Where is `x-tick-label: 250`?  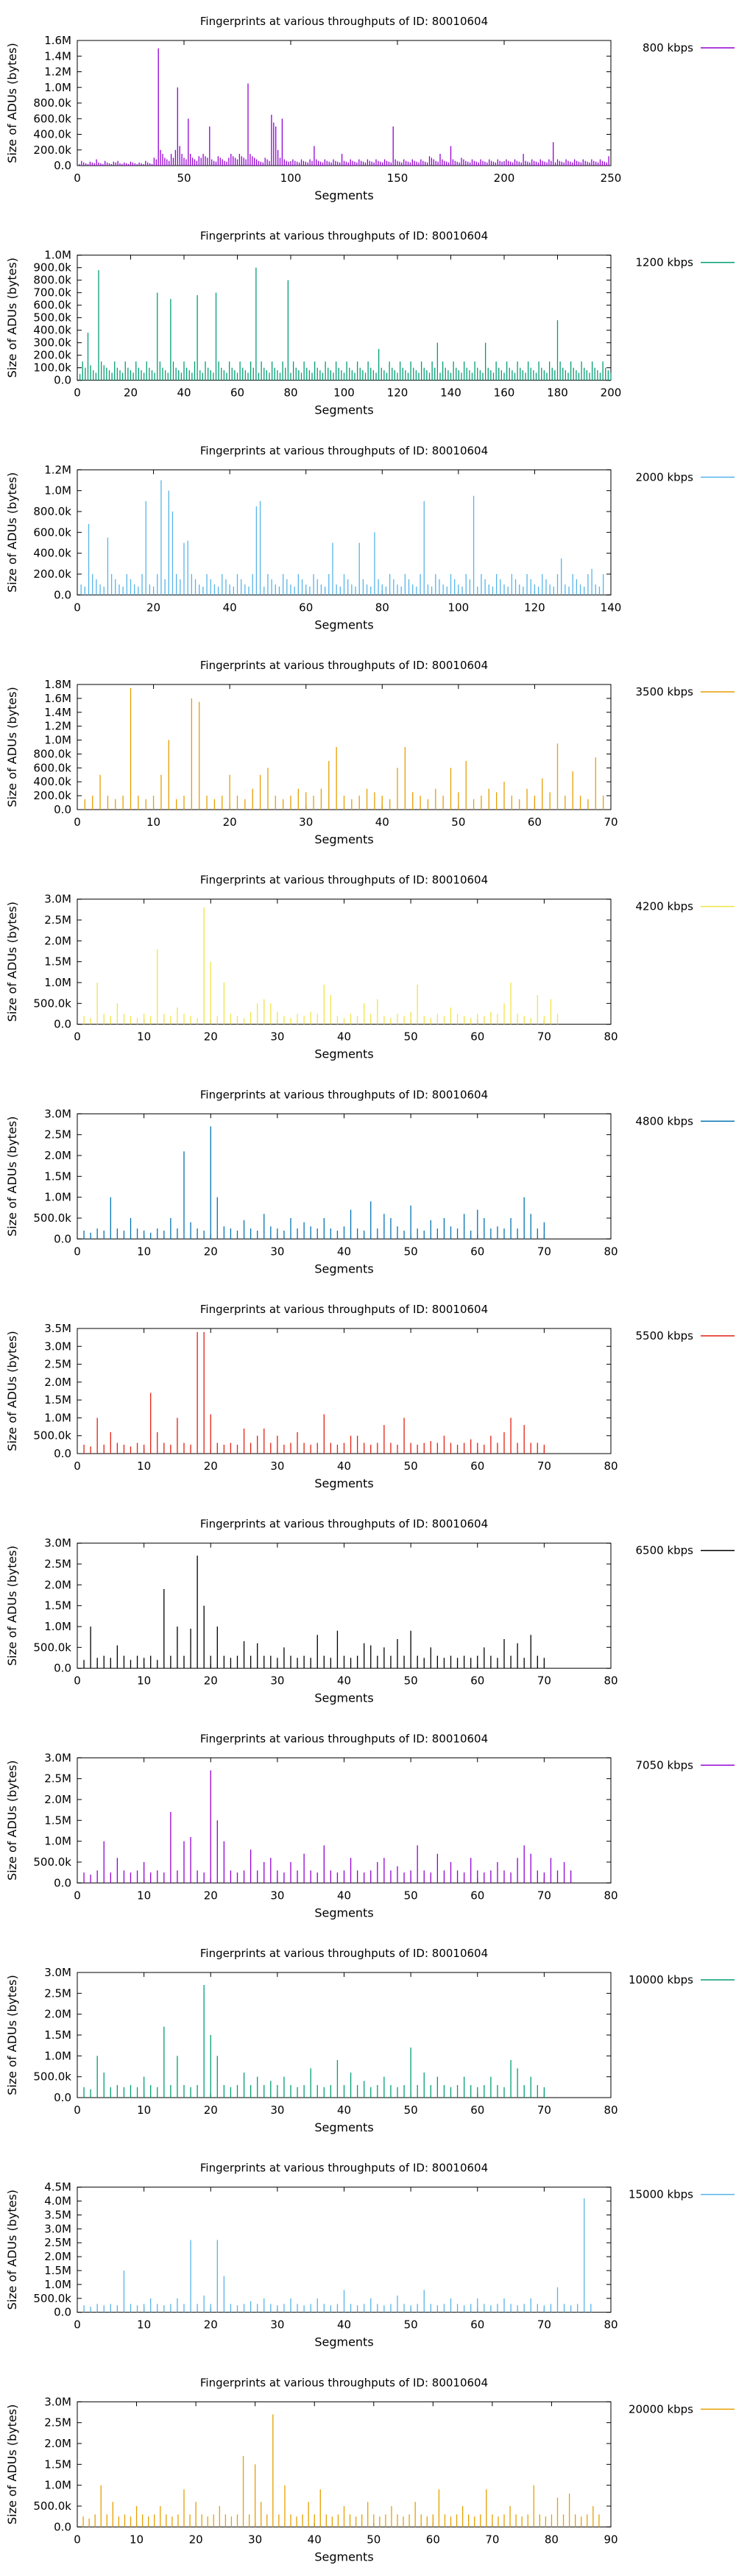
x-tick-label: 250 is located at coordinates (611, 178).